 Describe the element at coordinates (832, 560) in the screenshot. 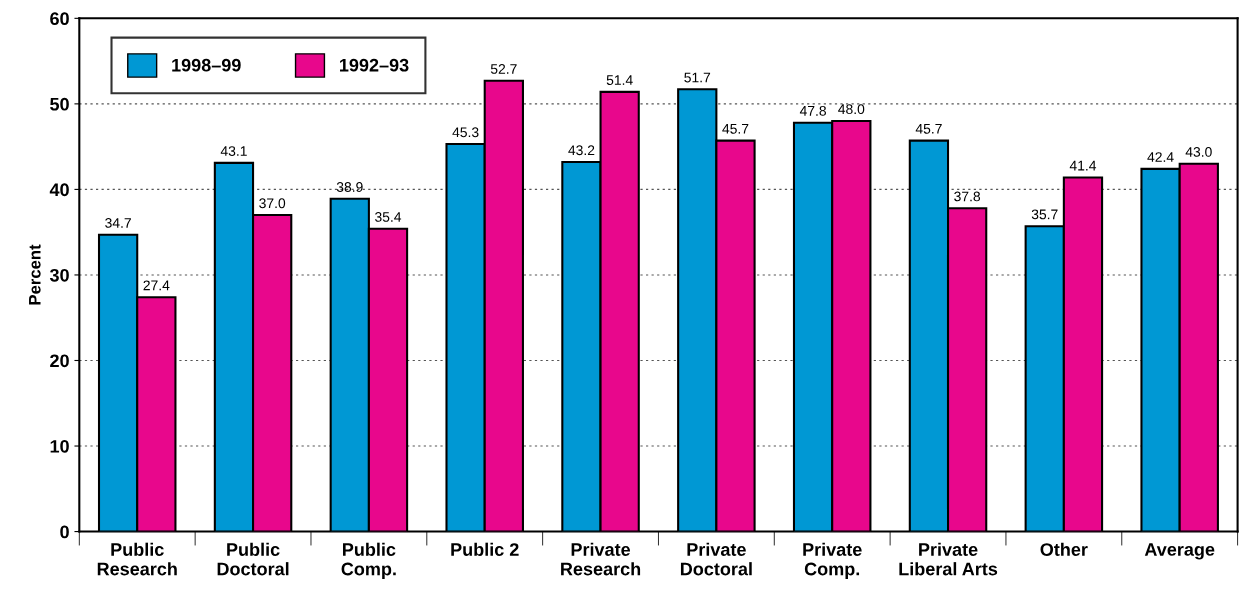

I see `x-tick-label: Private Comp.` at that location.